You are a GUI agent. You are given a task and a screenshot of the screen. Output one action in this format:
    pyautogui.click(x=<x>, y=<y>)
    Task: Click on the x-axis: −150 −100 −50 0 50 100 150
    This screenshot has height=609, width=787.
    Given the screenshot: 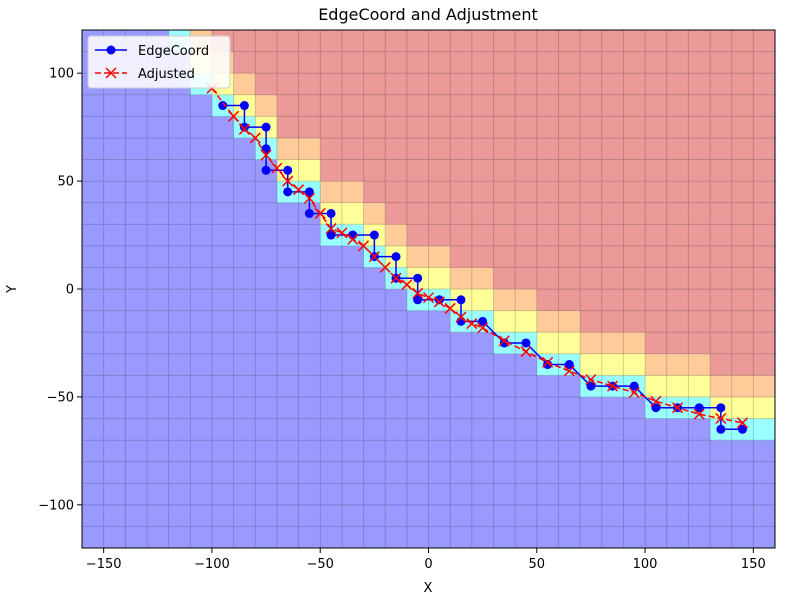 What is the action you would take?
    pyautogui.click(x=426, y=560)
    